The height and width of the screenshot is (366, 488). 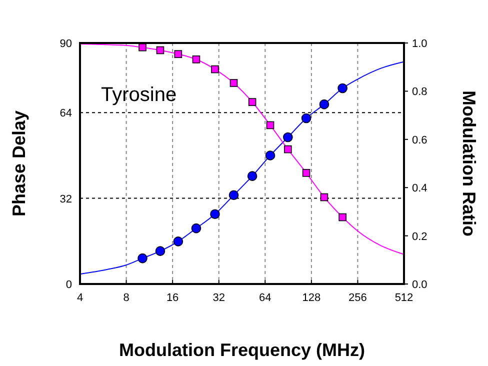 I want to click on x-tick-label: 32, so click(x=218, y=298).